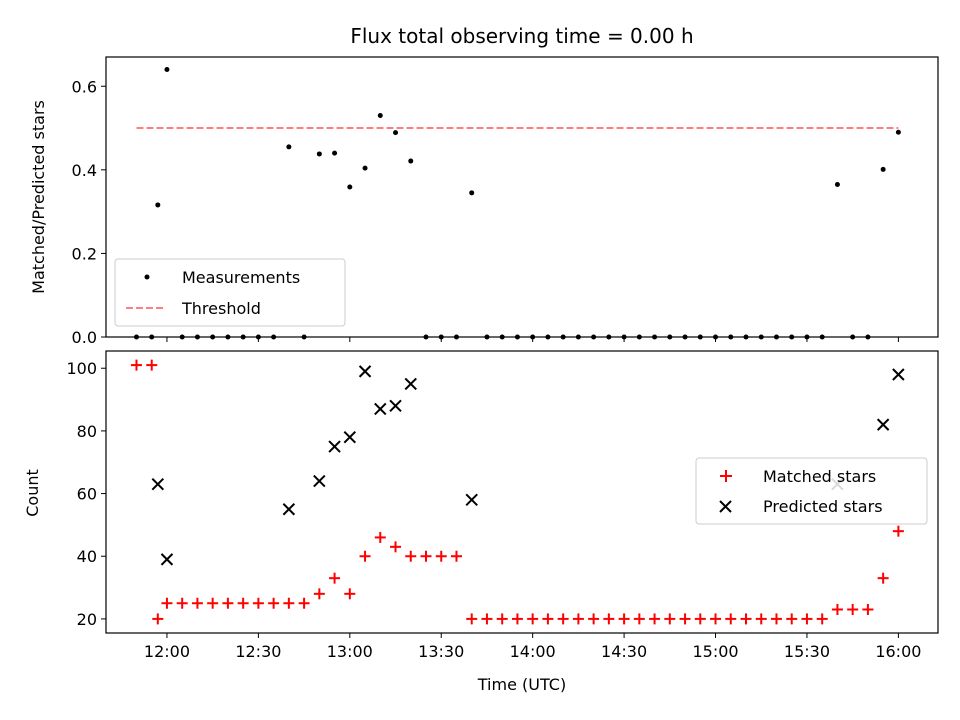 This screenshot has width=960, height=720. I want to click on bottom-legend: Matched stars Predicted stars, so click(811, 491).